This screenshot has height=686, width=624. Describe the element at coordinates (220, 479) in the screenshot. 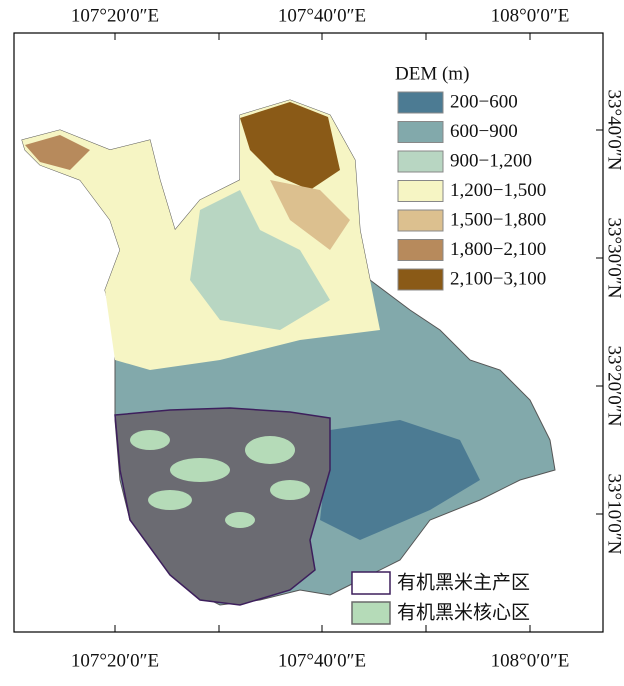

I see `core-zone` at that location.